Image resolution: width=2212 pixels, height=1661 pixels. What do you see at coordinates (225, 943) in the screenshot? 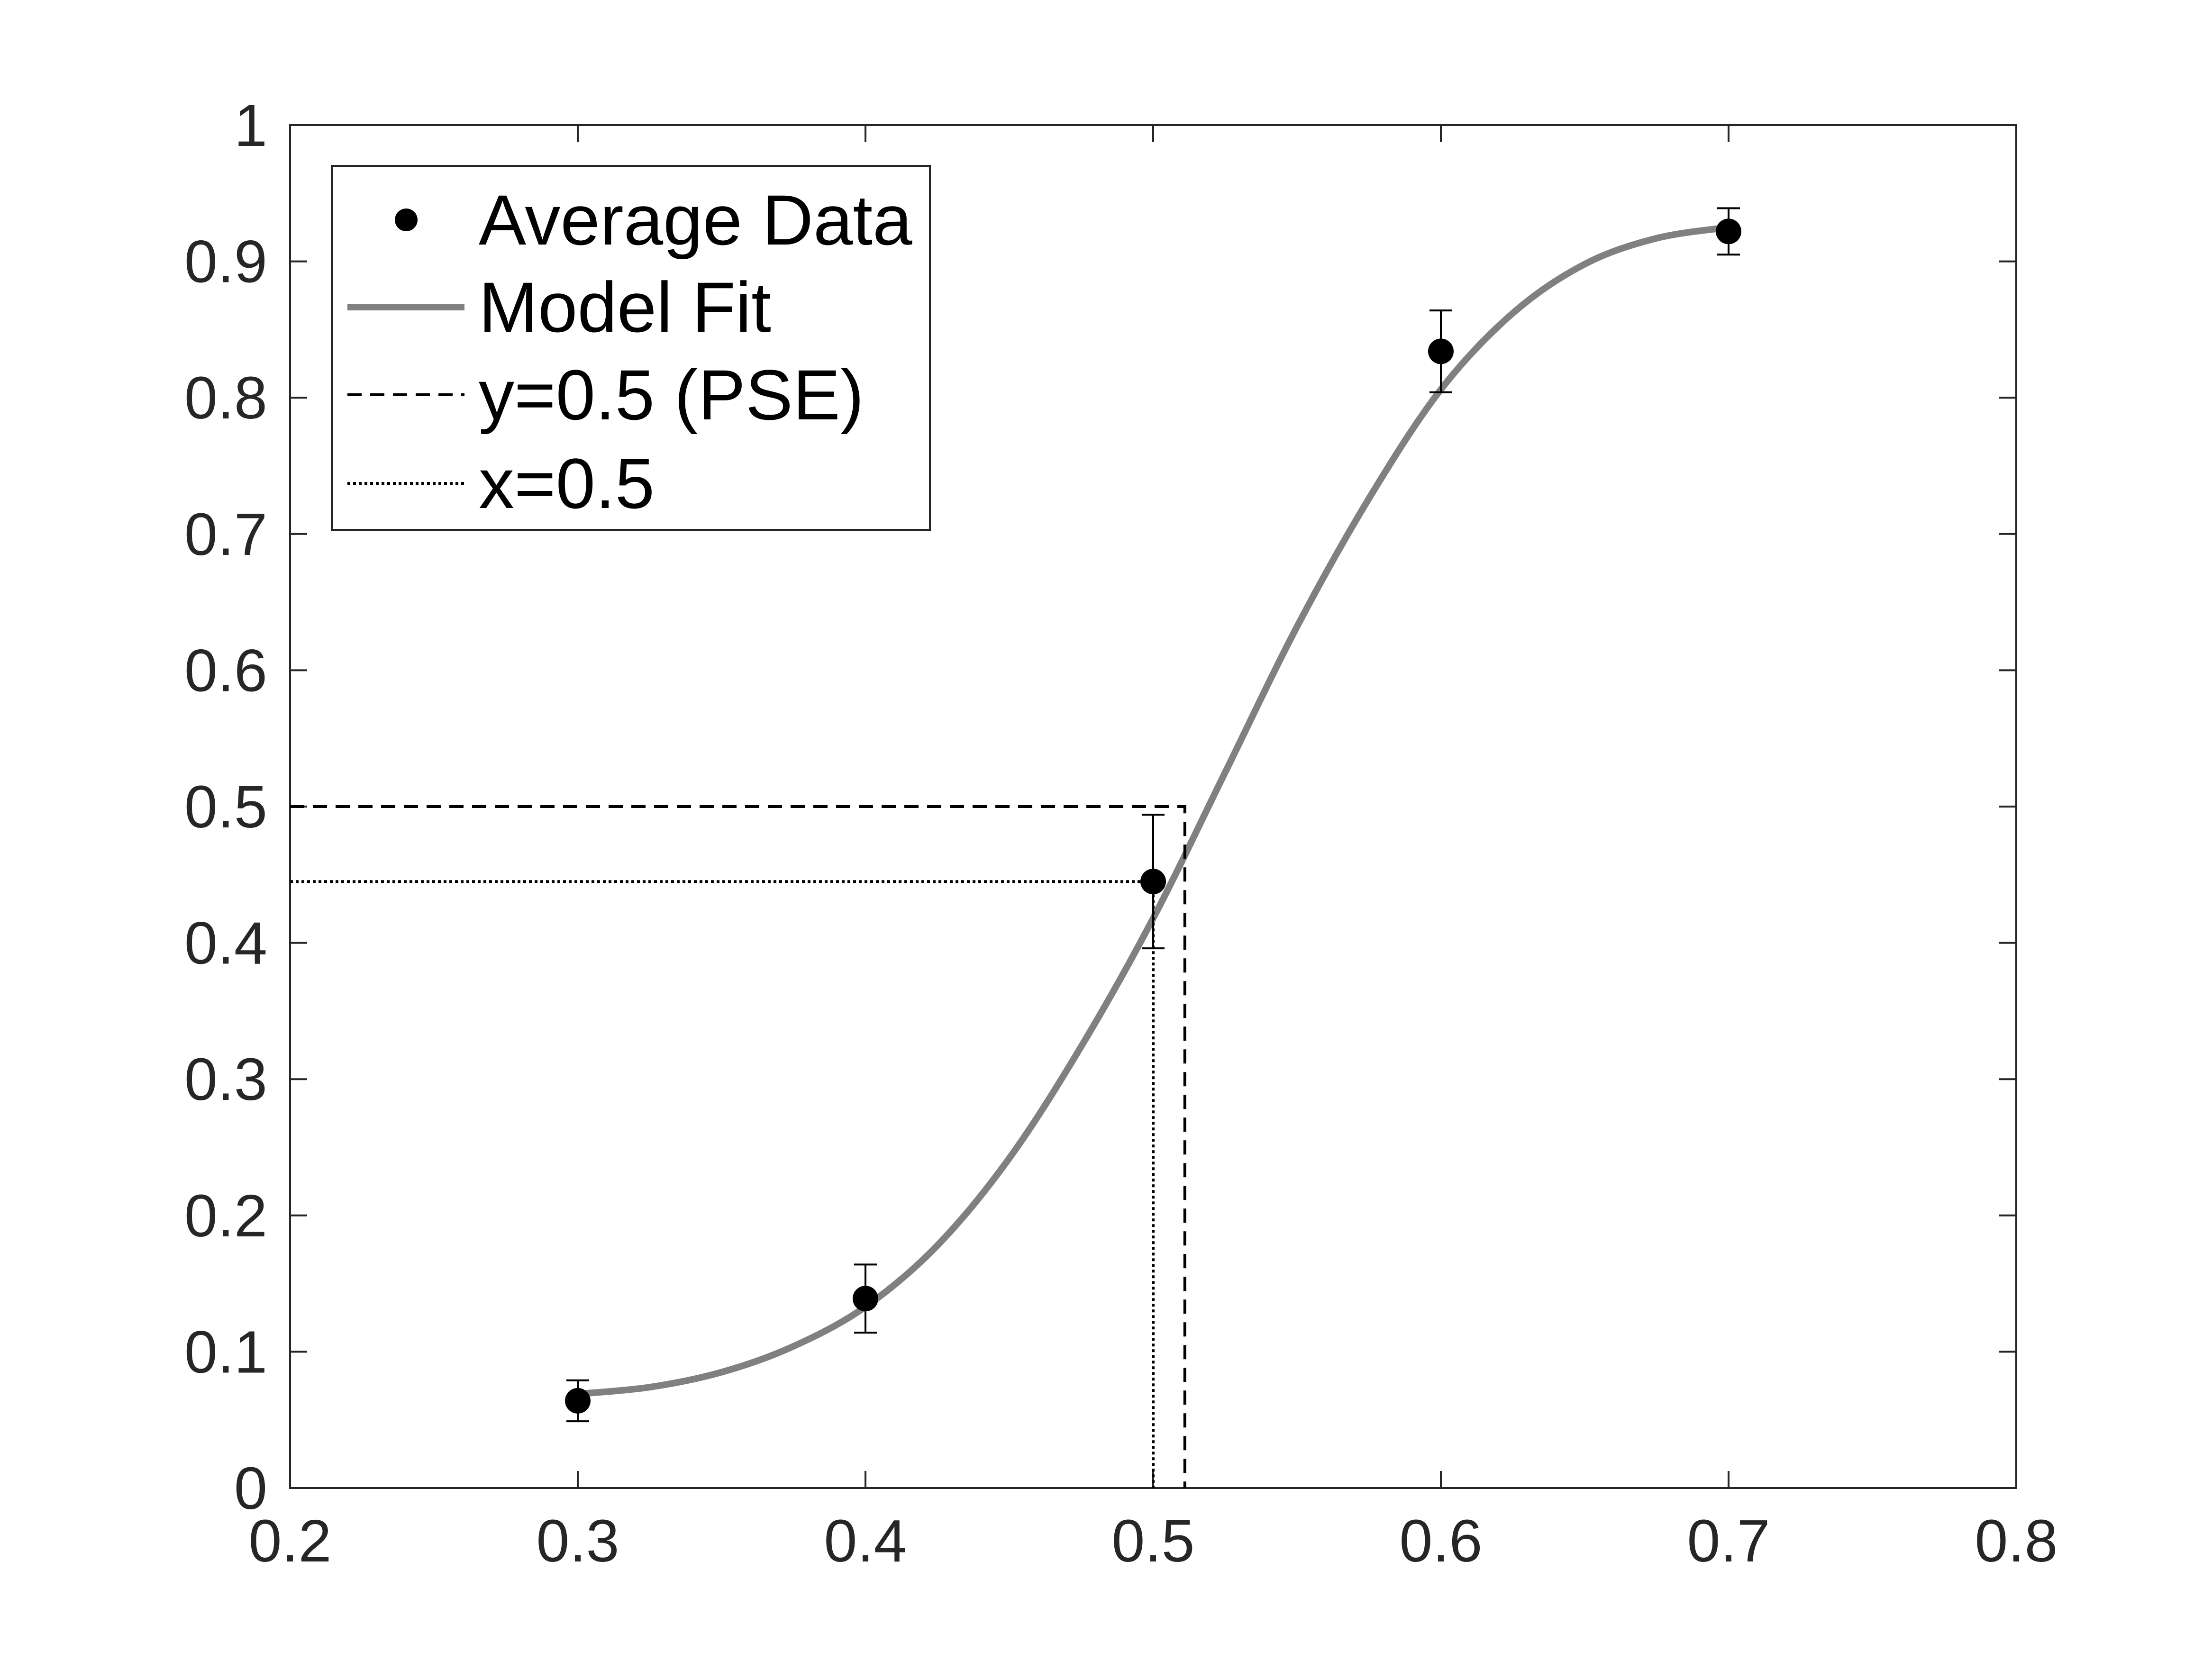
I see `y-tick-label: 0.4` at bounding box center [225, 943].